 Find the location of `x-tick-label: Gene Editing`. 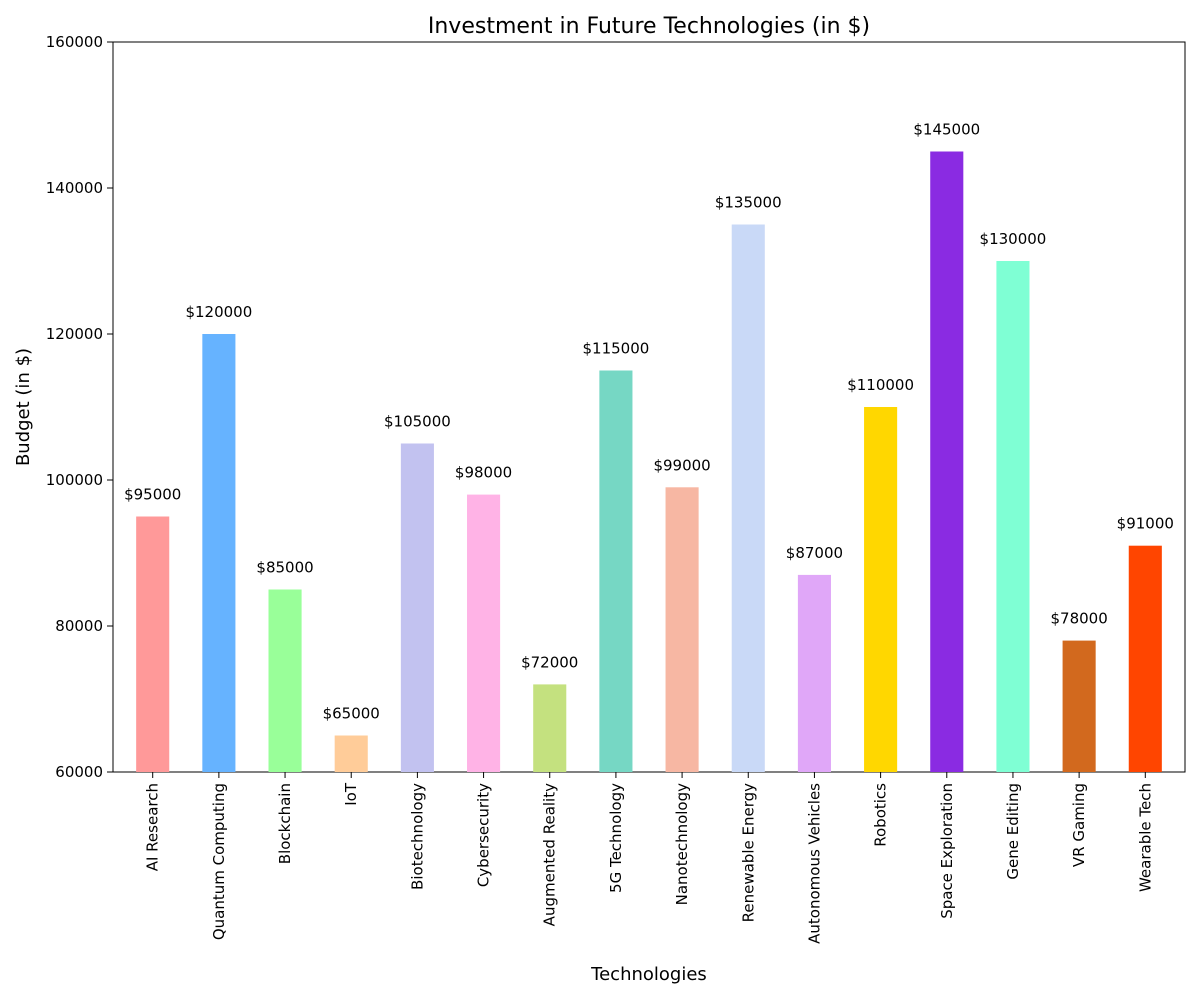

x-tick-label: Gene Editing is located at coordinates (1013, 831).